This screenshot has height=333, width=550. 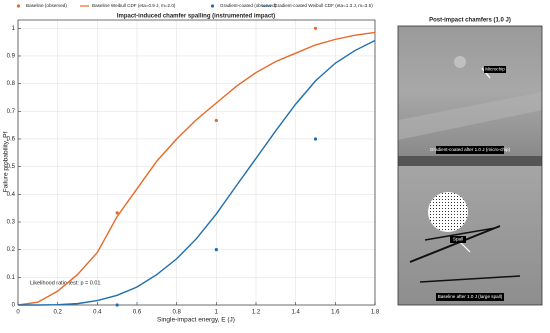 I want to click on legend-label: Baseline (observed), so click(x=46, y=5).